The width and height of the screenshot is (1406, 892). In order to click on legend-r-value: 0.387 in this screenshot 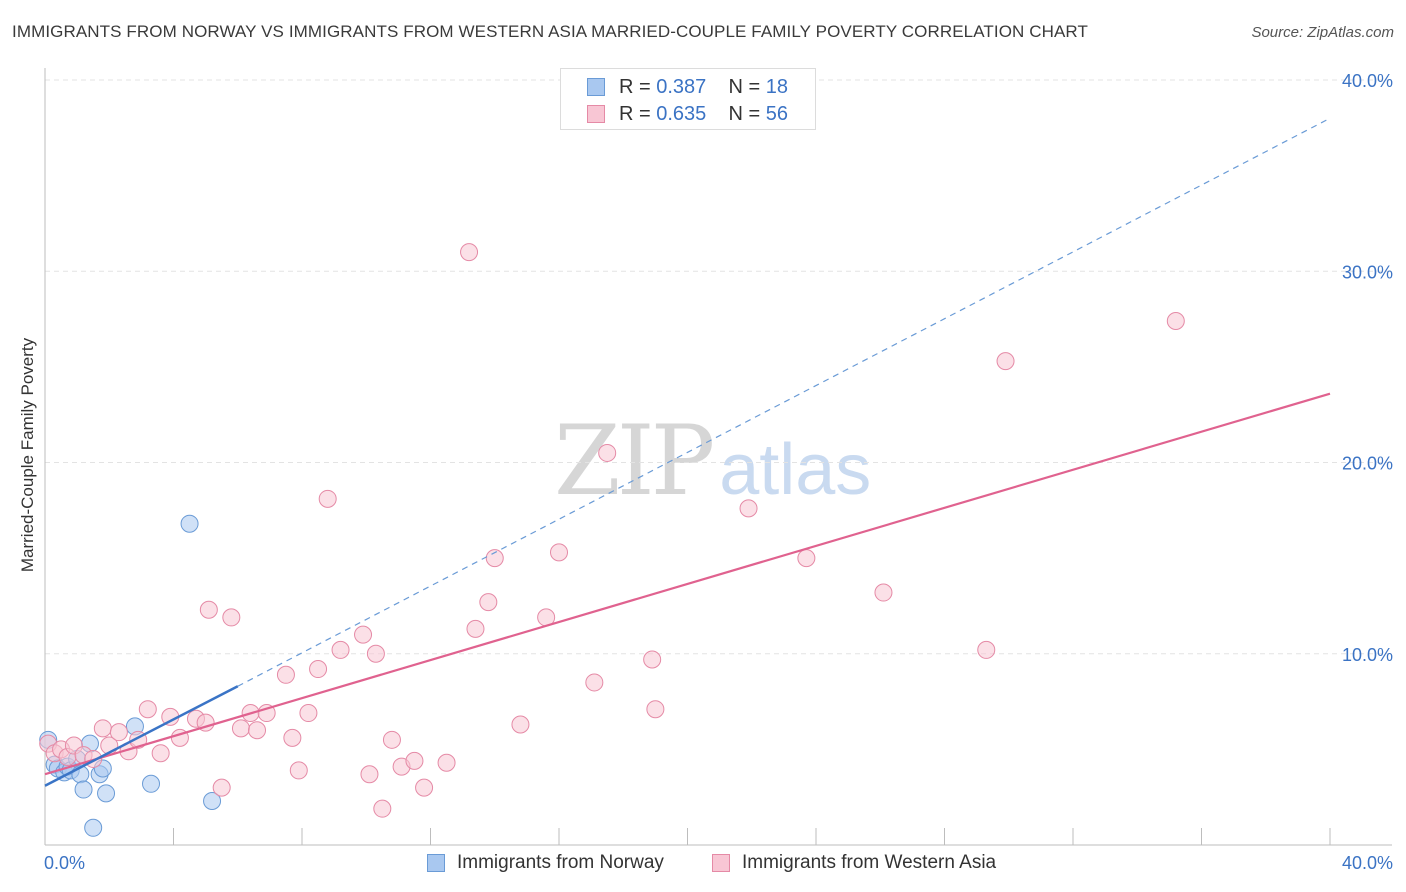, I will do `click(681, 87)`.